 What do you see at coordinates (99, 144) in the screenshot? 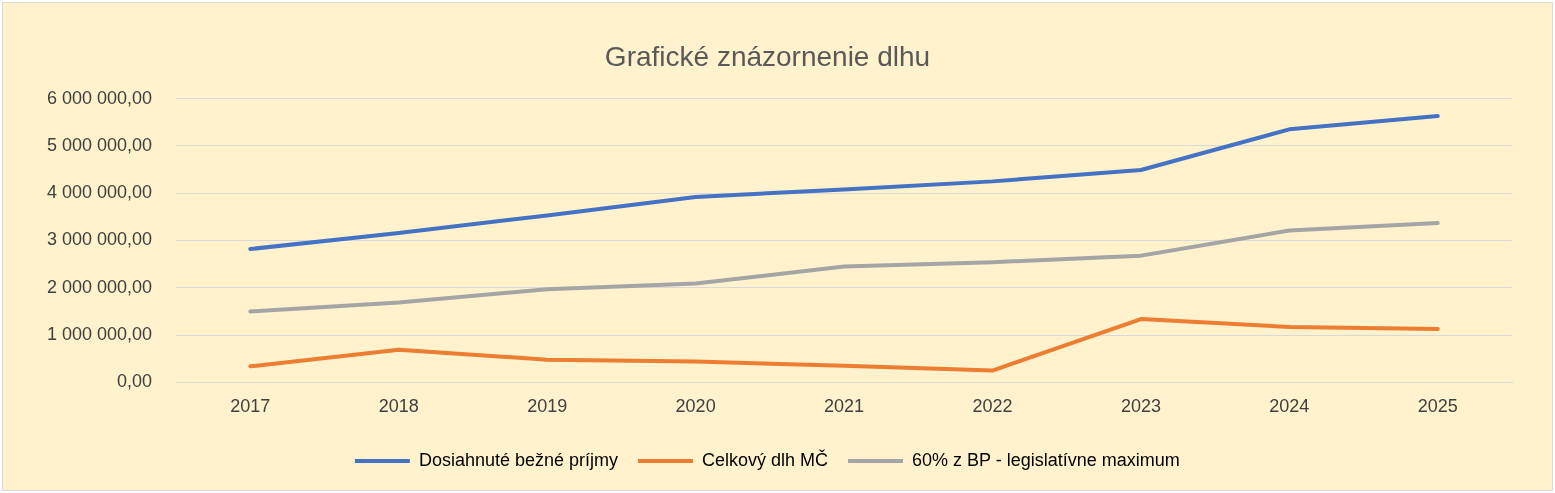
I see `y-tick-label: 5 000 000,00` at bounding box center [99, 144].